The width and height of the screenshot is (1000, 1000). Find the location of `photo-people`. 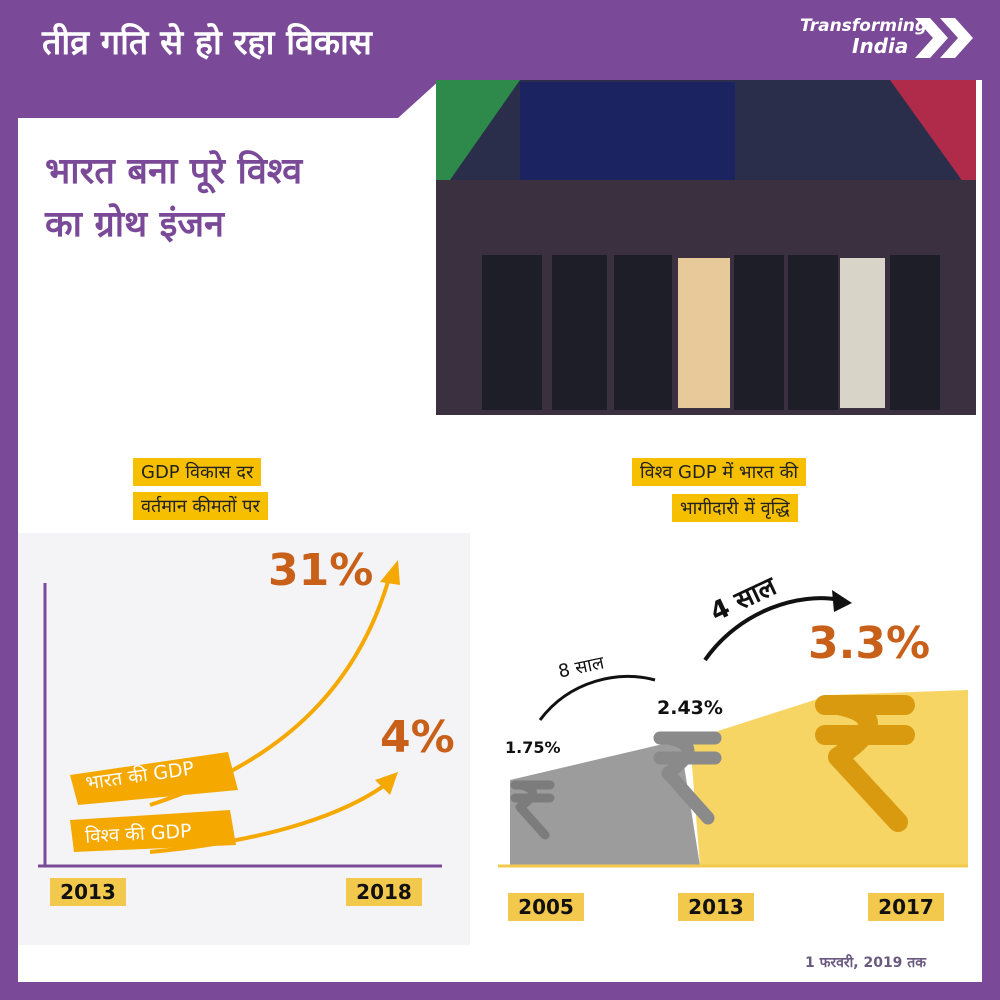

photo-people is located at coordinates (711, 332).